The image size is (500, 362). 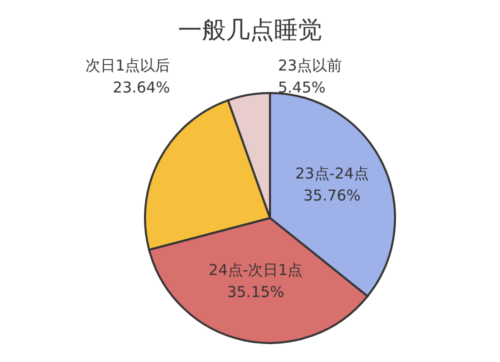 I want to click on data-label: 35.76%, so click(x=332, y=195).